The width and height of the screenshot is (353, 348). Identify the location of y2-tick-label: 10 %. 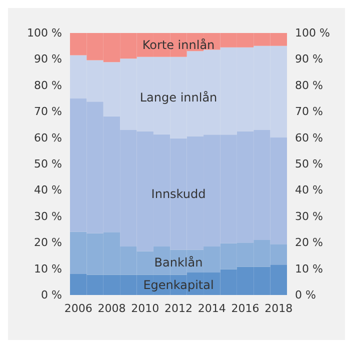
(309, 269).